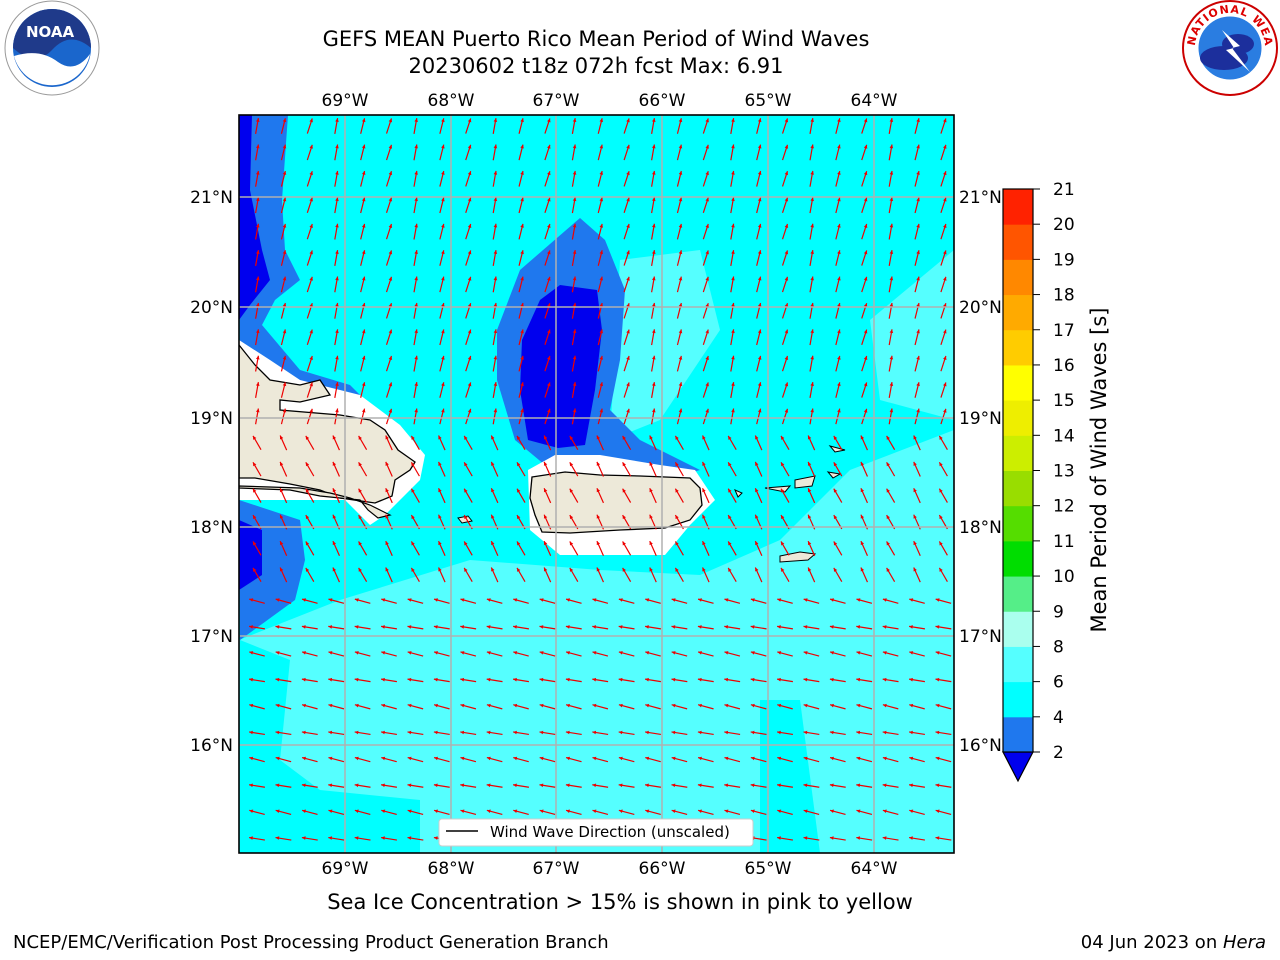 The image size is (1280, 960). I want to click on lat-label: 16°N, so click(980, 746).